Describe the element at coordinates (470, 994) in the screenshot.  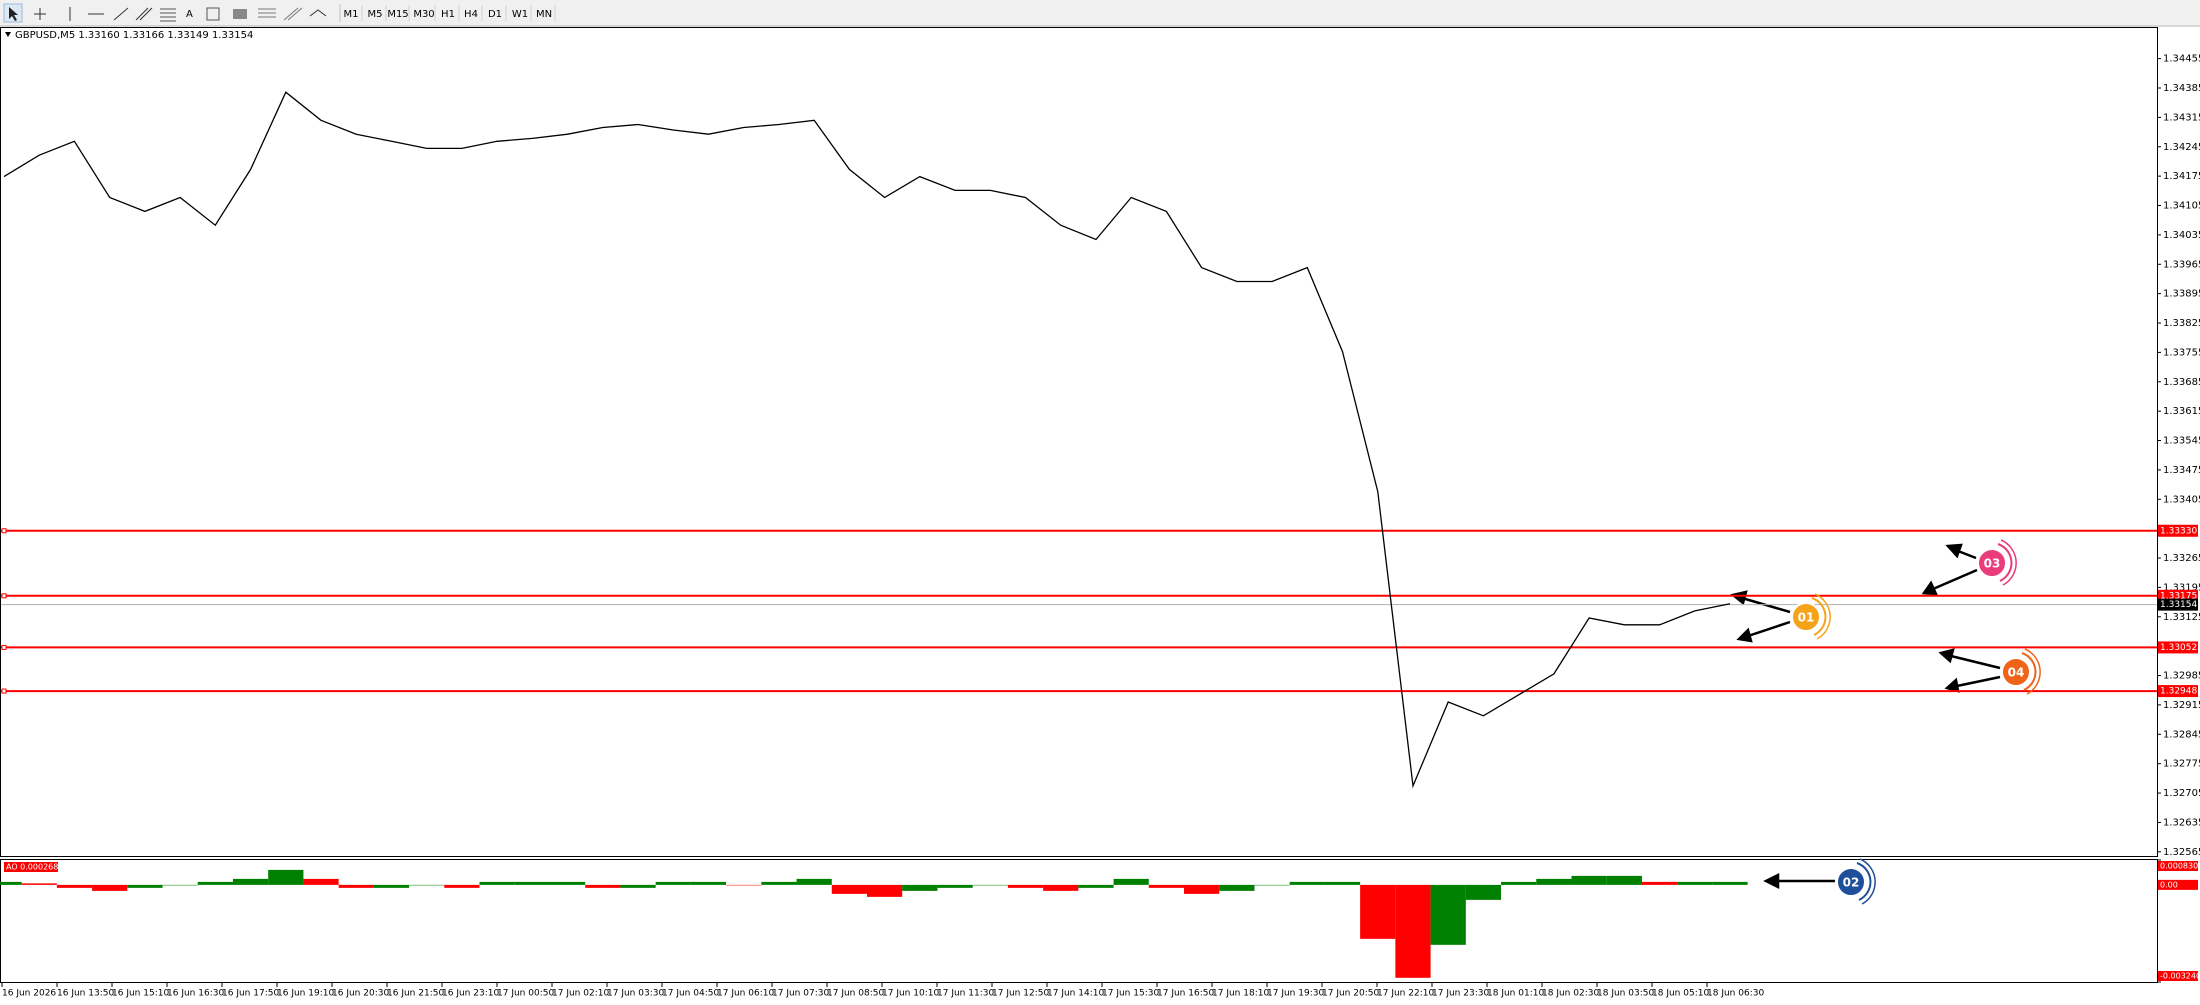
I see `x-tick-label: 16 Jun 23:10` at that location.